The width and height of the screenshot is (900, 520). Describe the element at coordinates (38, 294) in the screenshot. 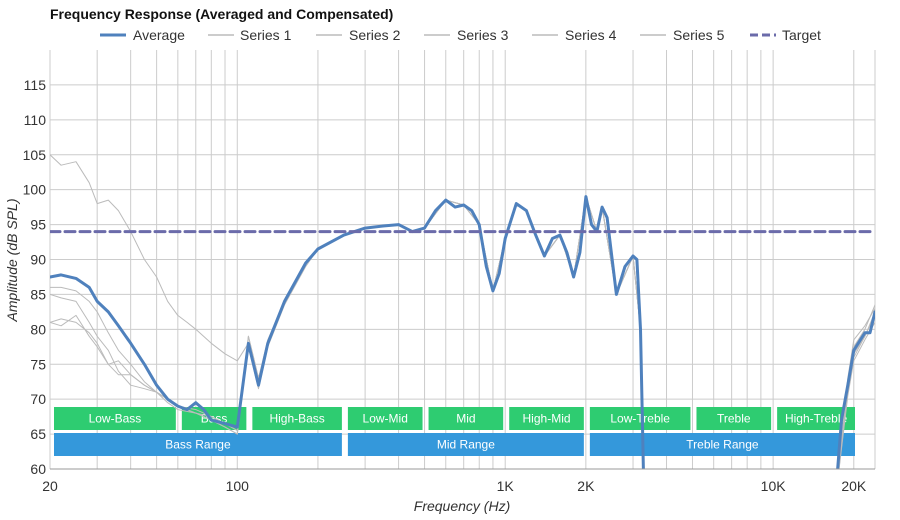

I see `y-tick-label: 85` at that location.